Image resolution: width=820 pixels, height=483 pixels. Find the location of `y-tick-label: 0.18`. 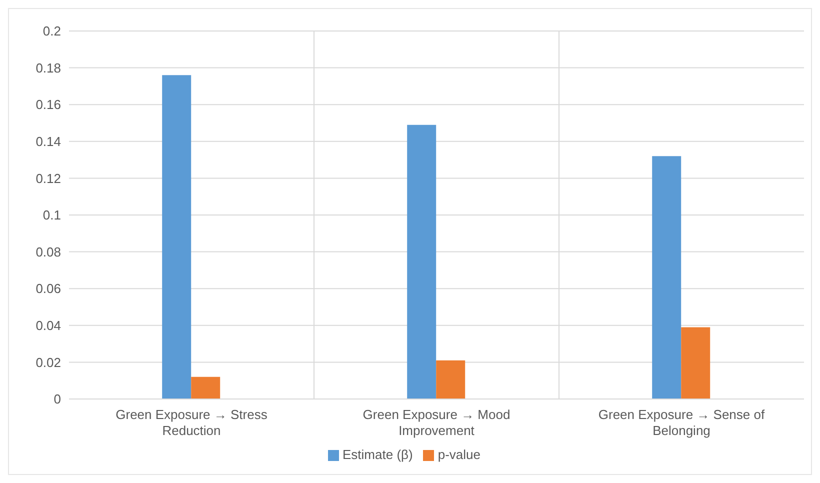

y-tick-label: 0.18 is located at coordinates (48, 68).